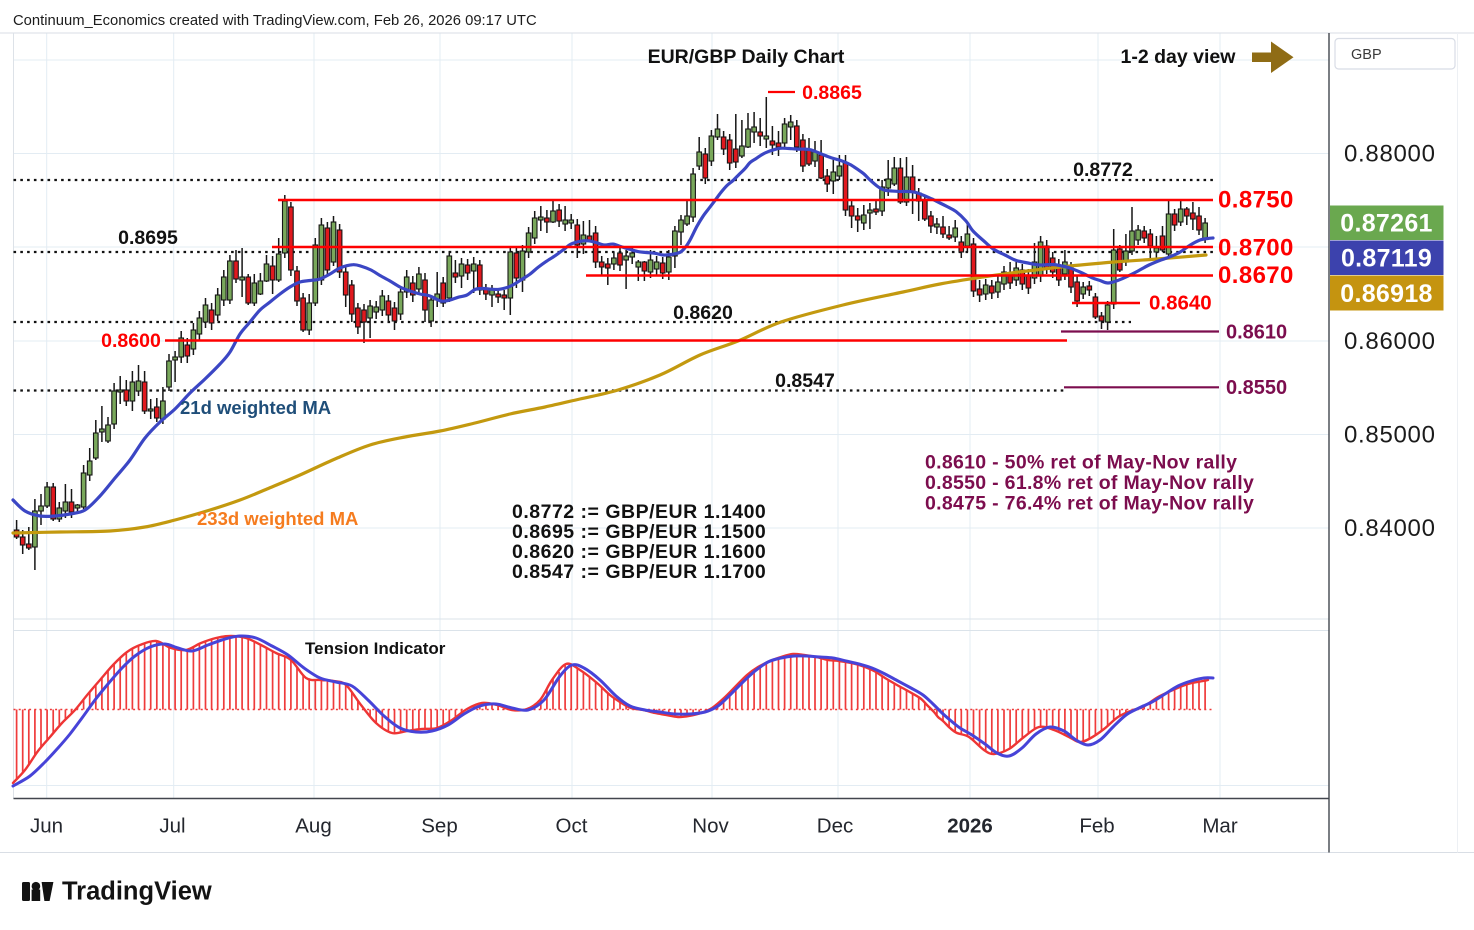  Describe the element at coordinates (1386, 294) in the screenshot. I see `svg-text: 0.86918` at that location.